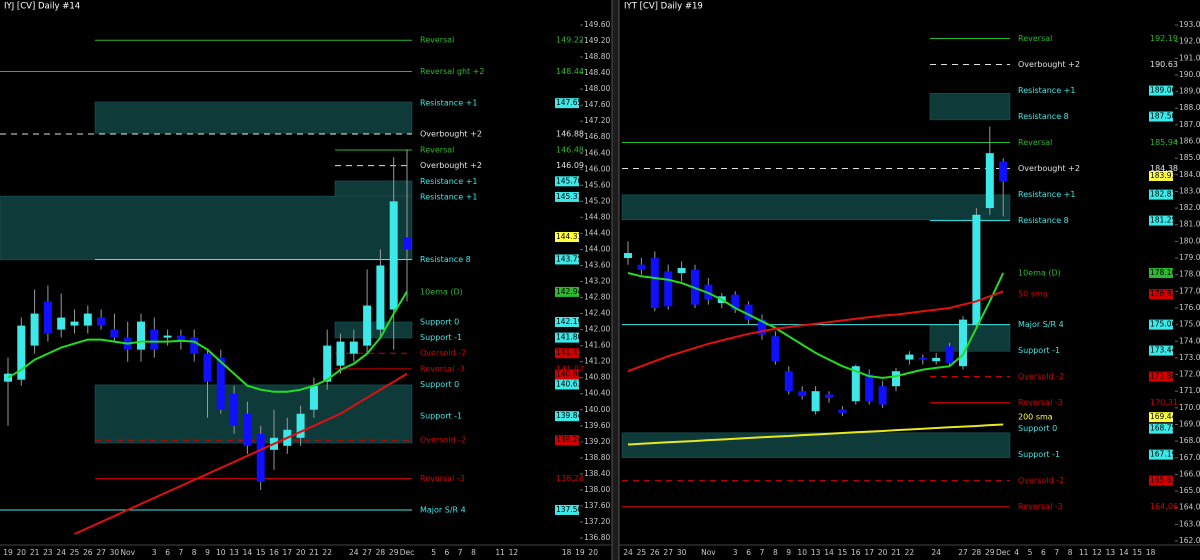 This screenshot has width=1200, height=560. Describe the element at coordinates (1189, 207) in the screenshot. I see `y-tick-label: 182.00` at that location.